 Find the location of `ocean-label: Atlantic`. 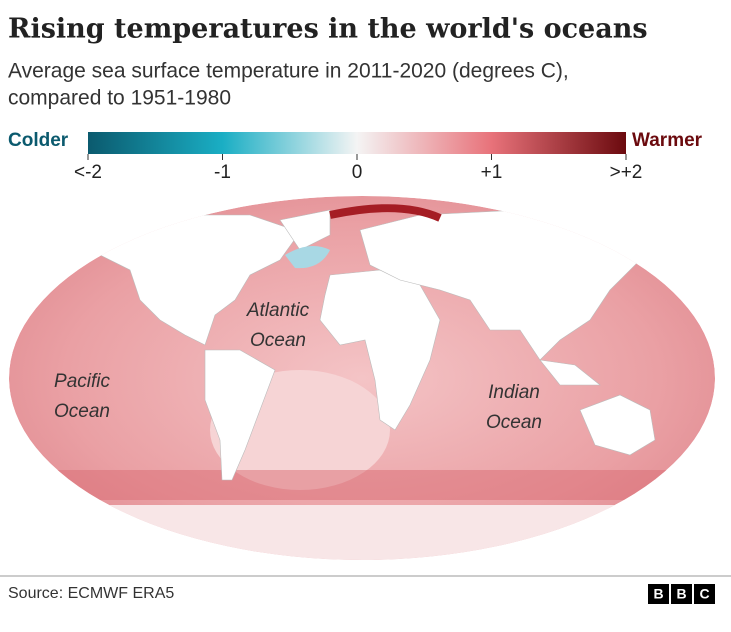

ocean-label: Atlantic is located at coordinates (278, 310).